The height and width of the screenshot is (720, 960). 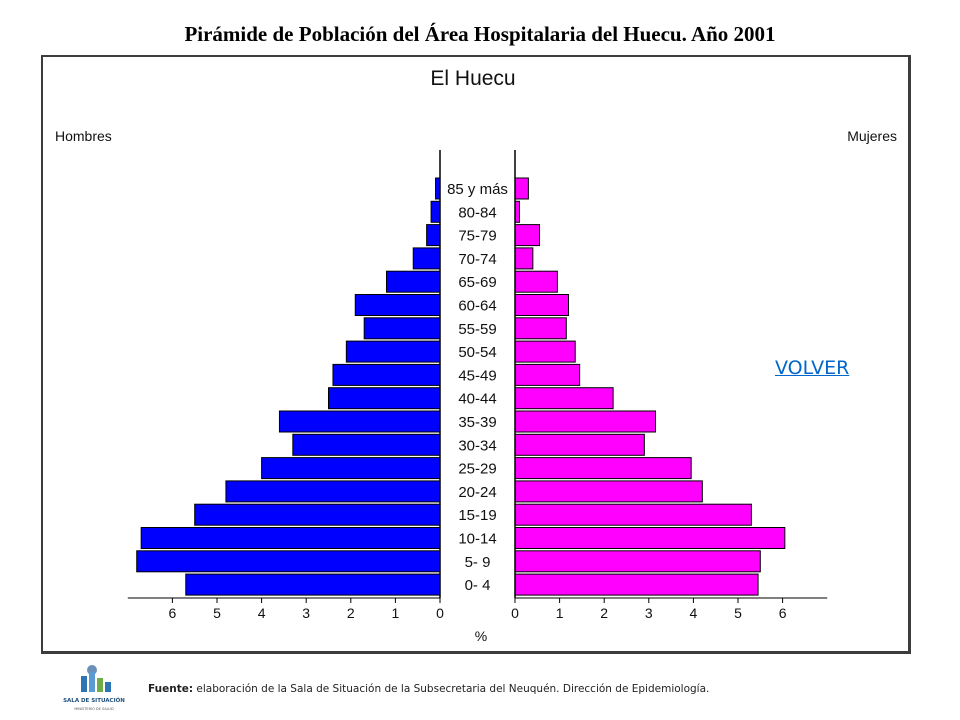 What do you see at coordinates (477, 212) in the screenshot?
I see `age-group-label: 80-84` at bounding box center [477, 212].